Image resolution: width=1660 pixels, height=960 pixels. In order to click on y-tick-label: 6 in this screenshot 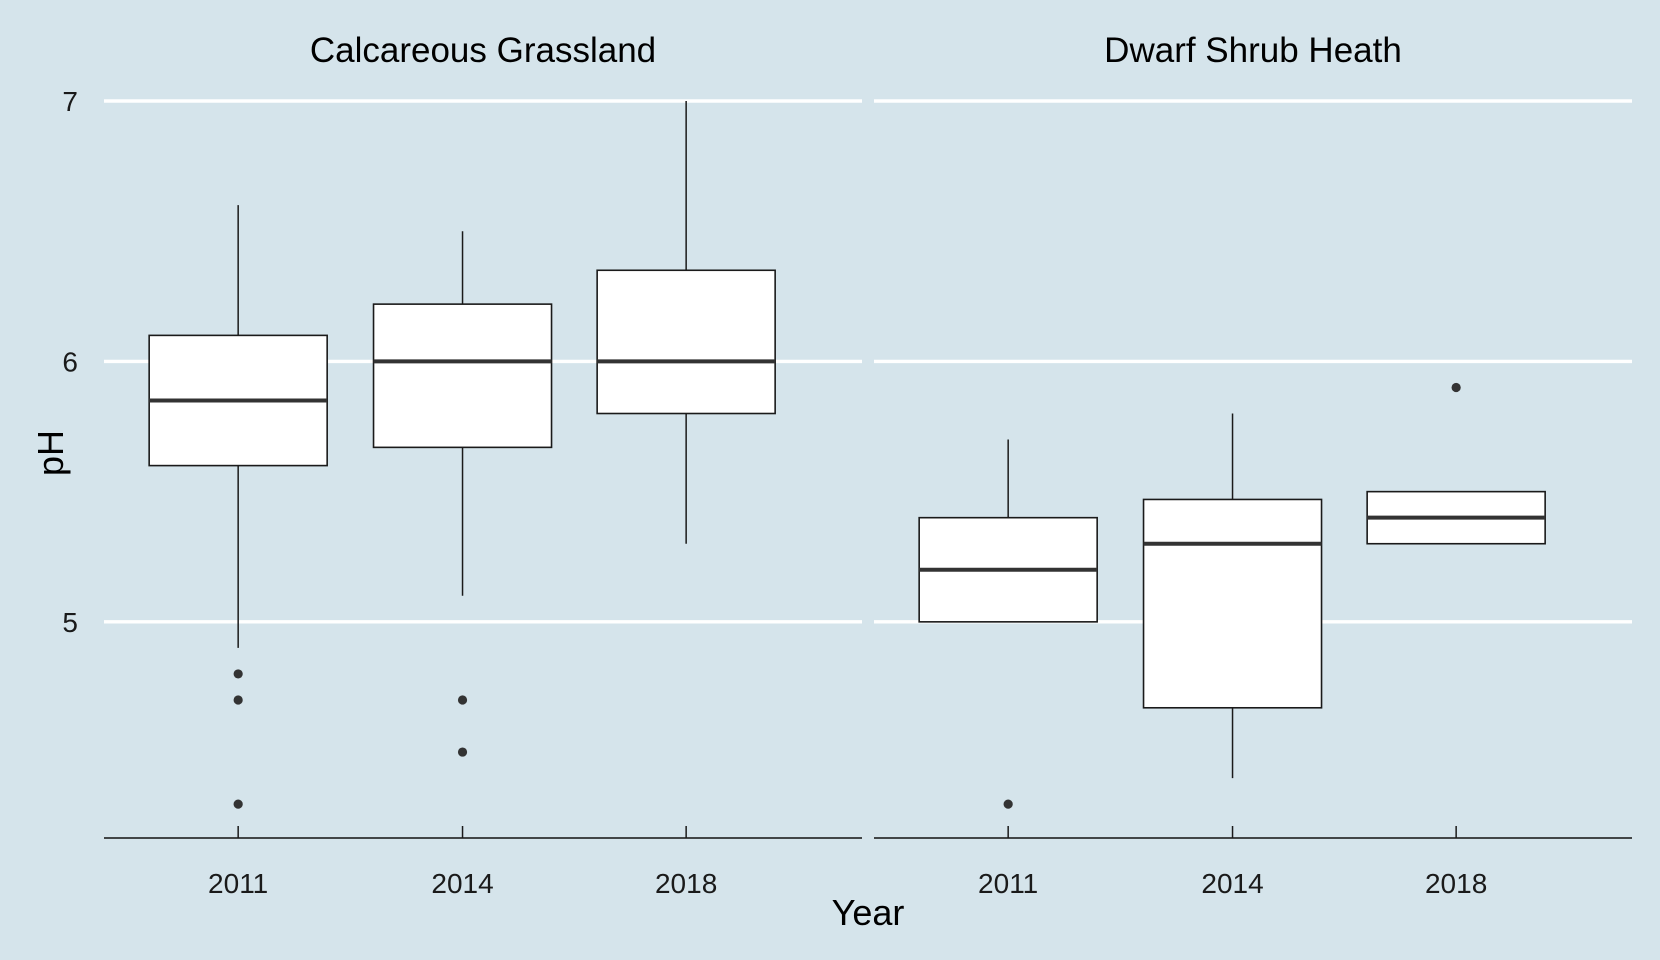, I will do `click(70, 361)`.